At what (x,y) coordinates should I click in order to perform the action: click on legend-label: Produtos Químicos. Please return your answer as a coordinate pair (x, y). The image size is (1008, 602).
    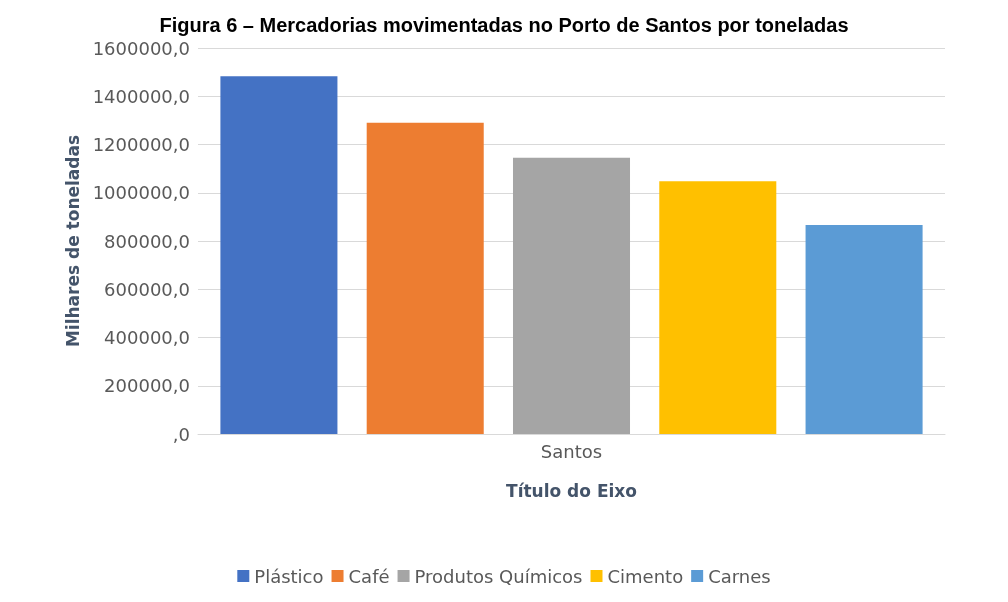
    Looking at the image, I should click on (498, 576).